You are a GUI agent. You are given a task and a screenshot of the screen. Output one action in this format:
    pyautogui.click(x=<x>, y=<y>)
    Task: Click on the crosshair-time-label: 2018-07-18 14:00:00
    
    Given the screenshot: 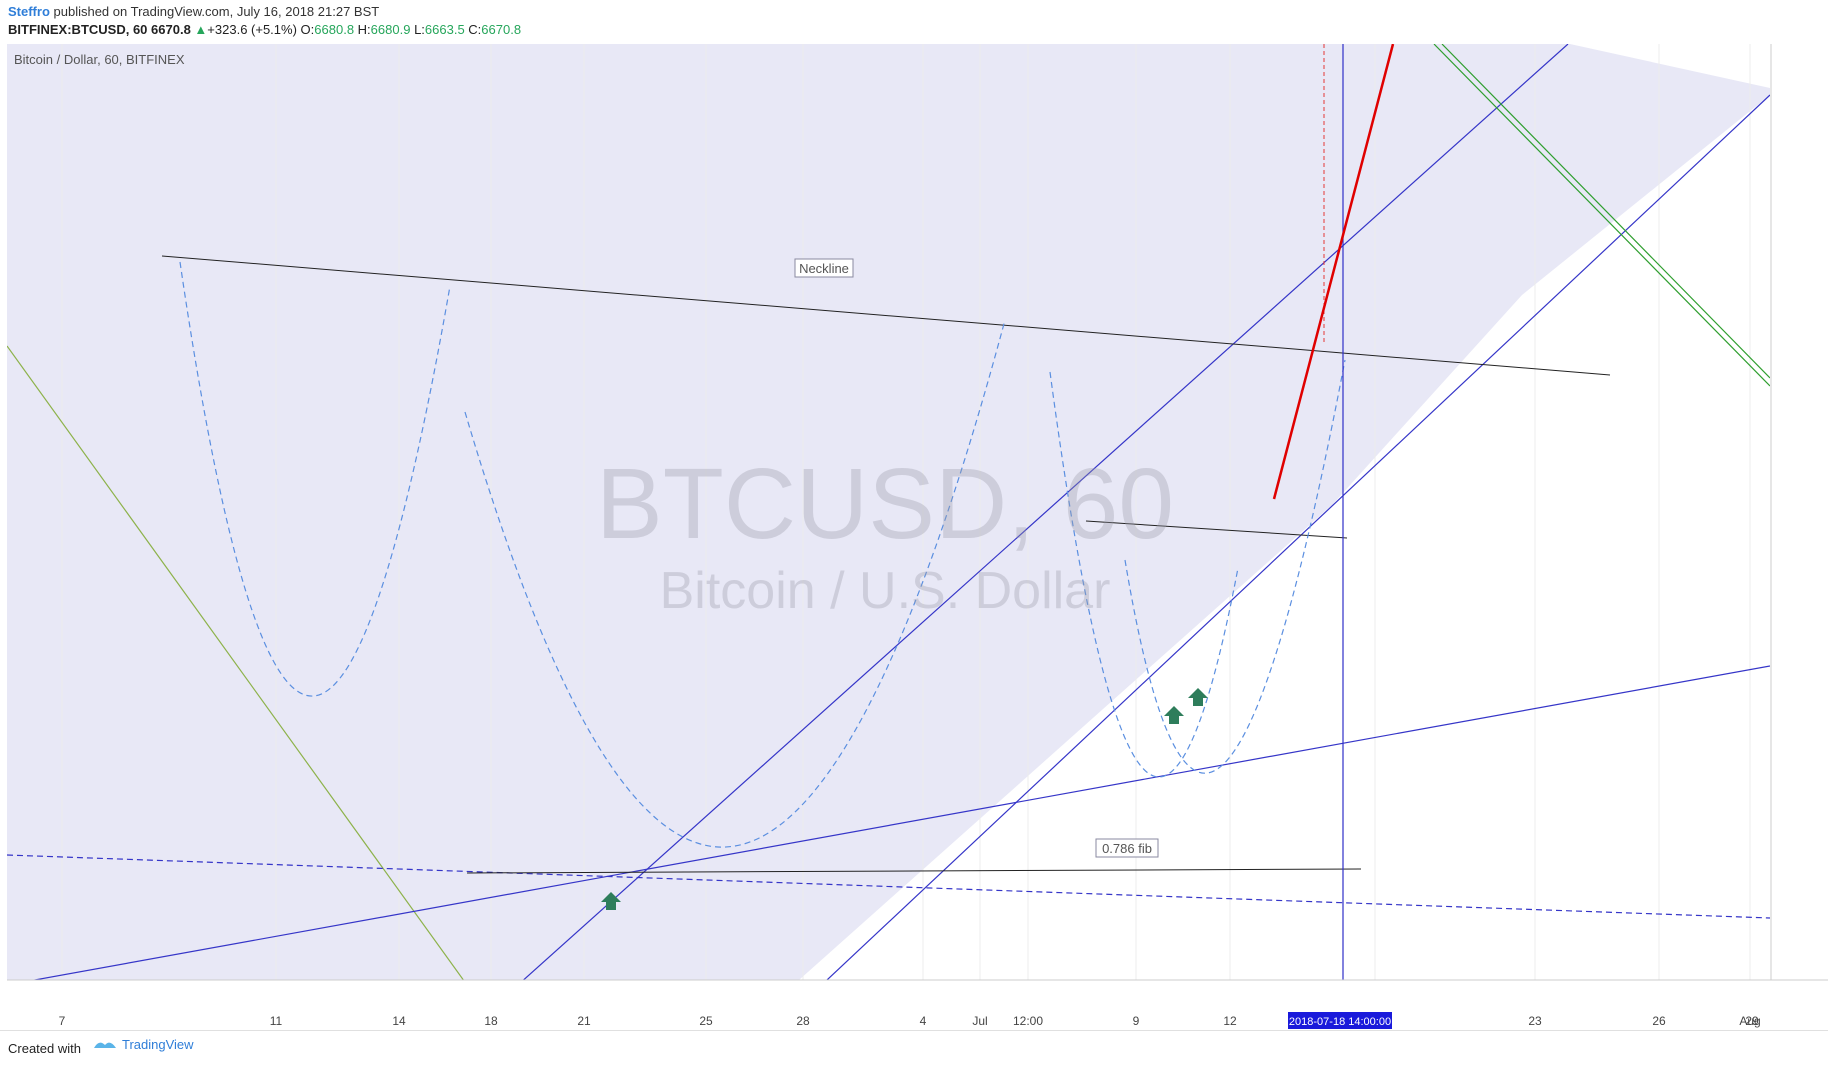 What is the action you would take?
    pyautogui.click(x=1340, y=1020)
    